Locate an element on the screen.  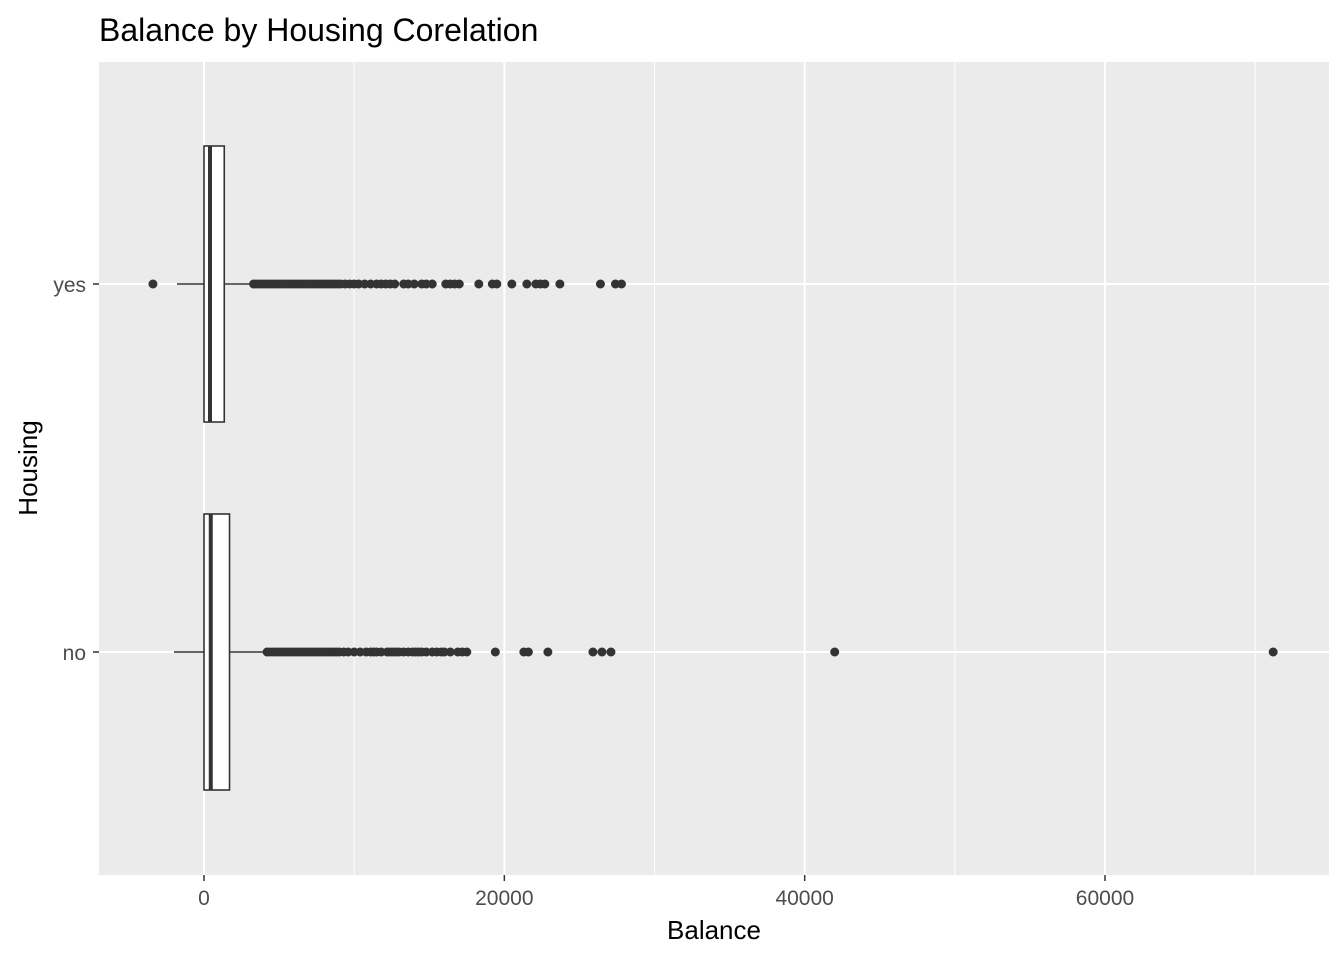
y-axis-title: Housing is located at coordinates (28, 467).